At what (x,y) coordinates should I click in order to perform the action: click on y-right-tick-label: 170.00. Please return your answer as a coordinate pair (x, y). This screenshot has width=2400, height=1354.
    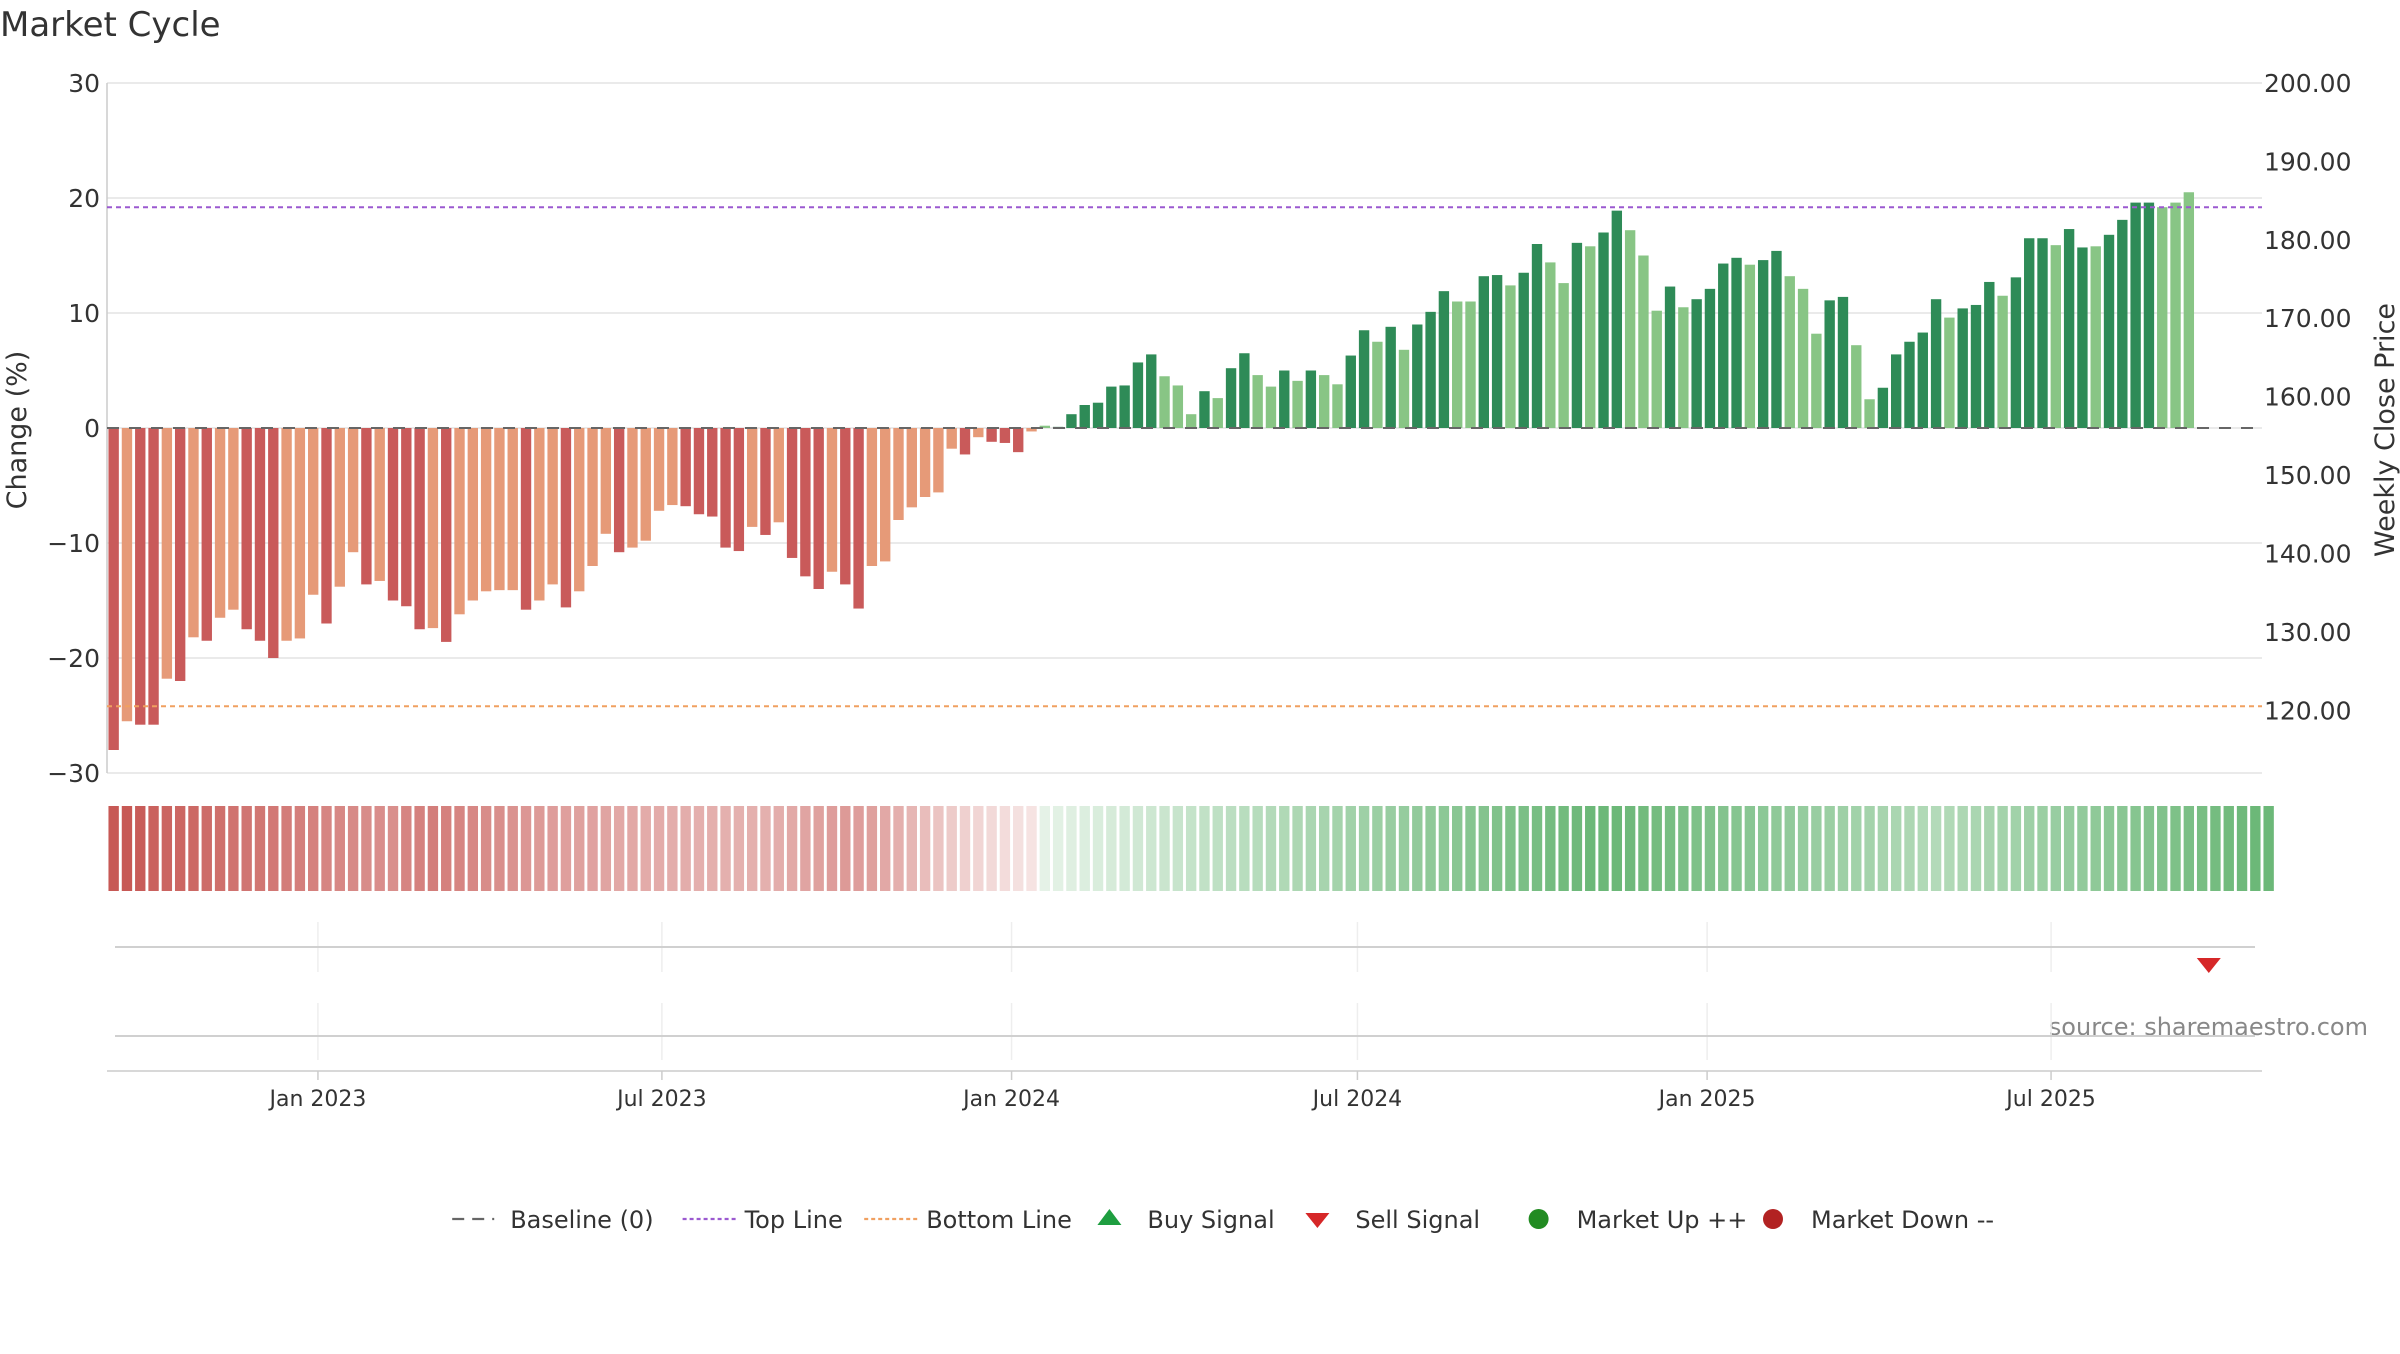
    Looking at the image, I should click on (2307, 318).